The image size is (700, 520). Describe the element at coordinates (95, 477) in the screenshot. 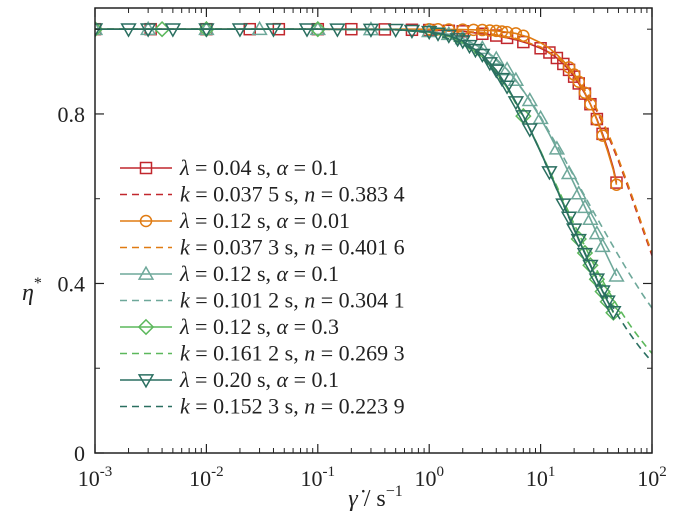

I see `x-tick-label-0: 10⁻³` at that location.